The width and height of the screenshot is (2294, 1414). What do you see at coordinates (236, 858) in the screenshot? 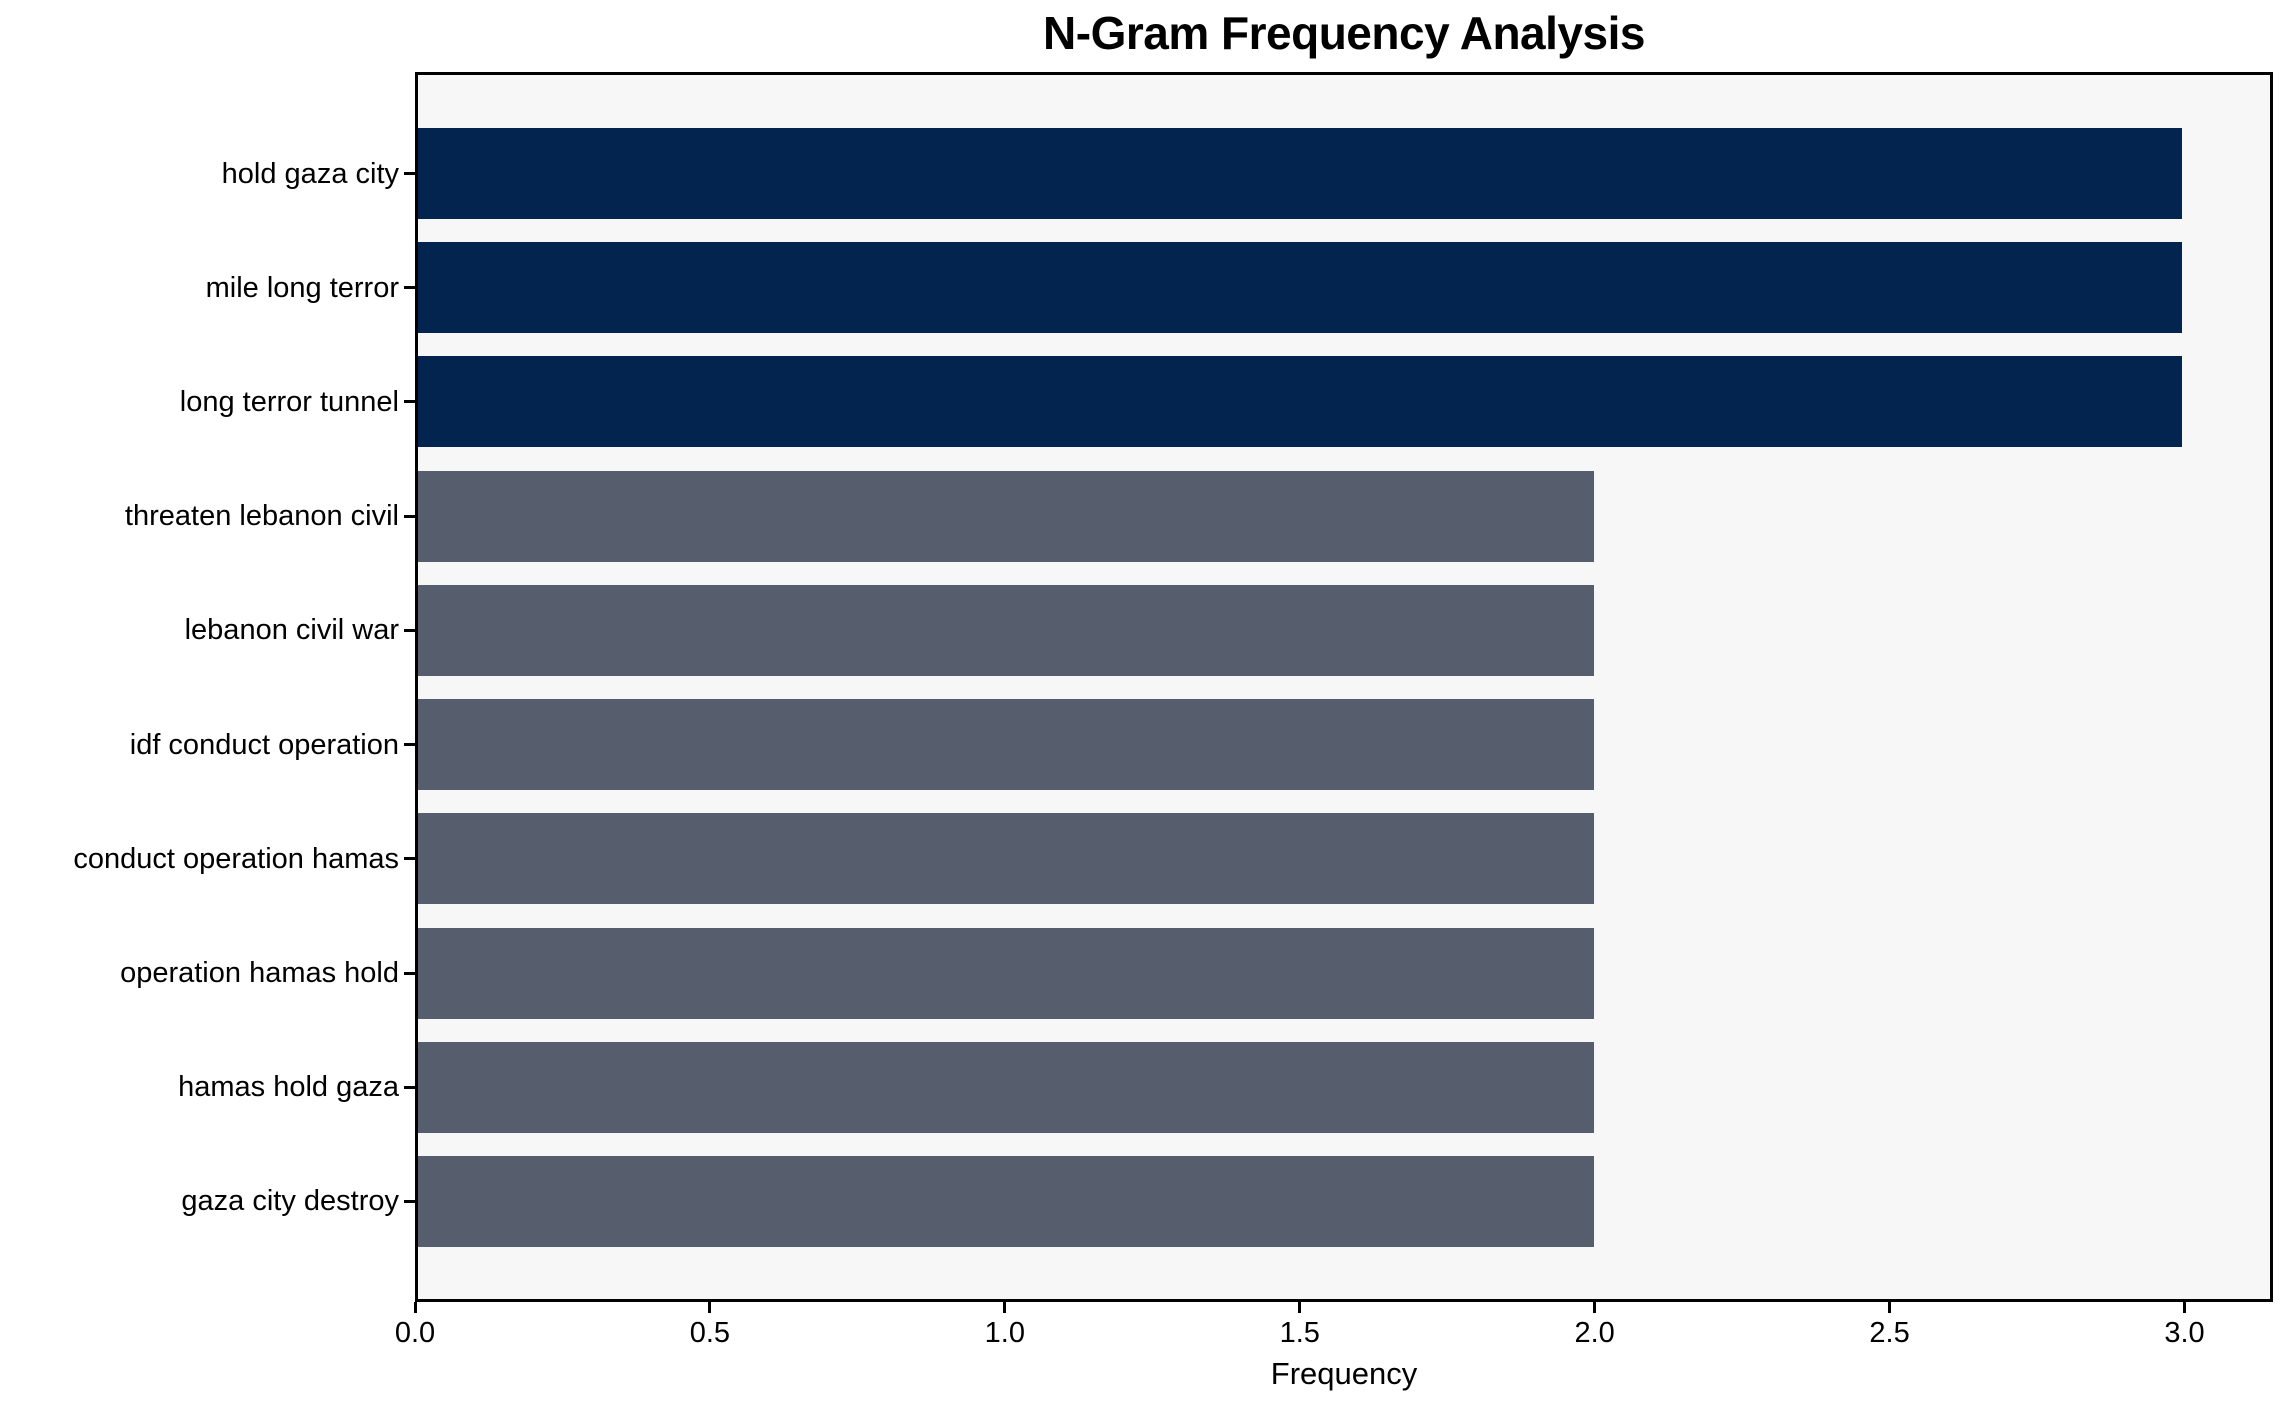
I see `y-tick-label: conduct operation hamas` at bounding box center [236, 858].